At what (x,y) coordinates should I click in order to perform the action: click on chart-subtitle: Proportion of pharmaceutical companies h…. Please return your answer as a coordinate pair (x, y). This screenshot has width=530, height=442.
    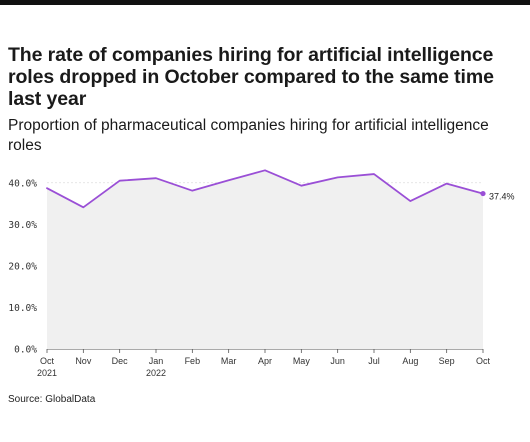
    Looking at the image, I should click on (248, 135).